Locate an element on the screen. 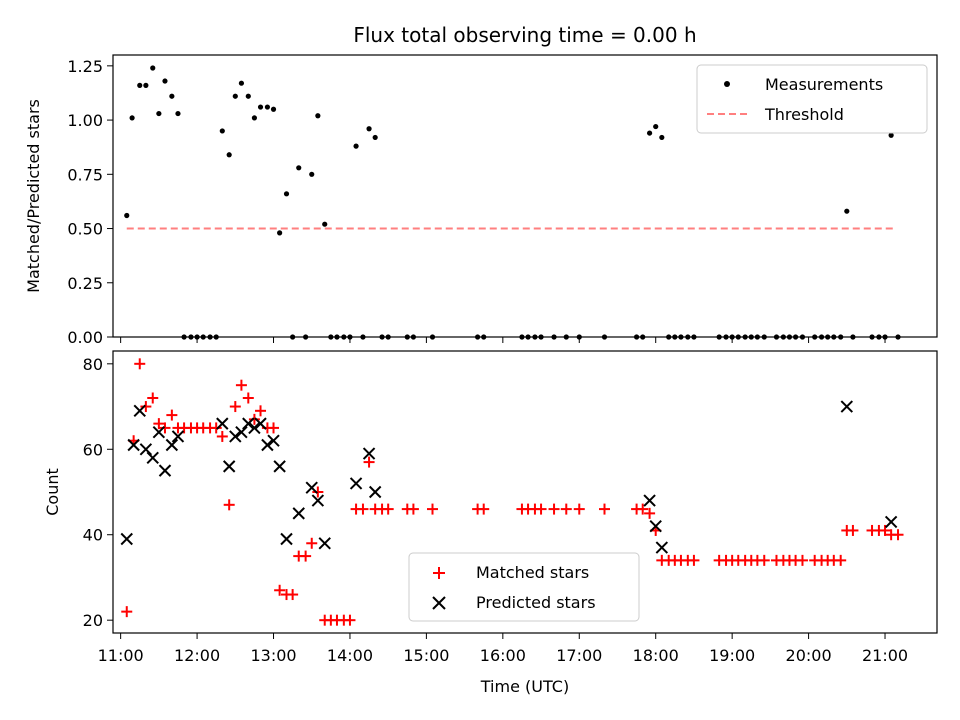  x-tick-label: 16:00 is located at coordinates (503, 655).